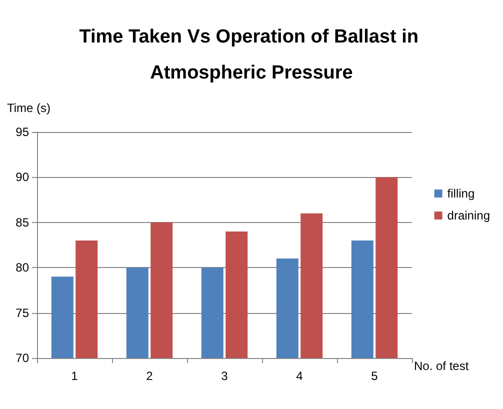 Image resolution: width=503 pixels, height=409 pixels. What do you see at coordinates (442, 366) in the screenshot?
I see `x-axis-title: No. of test` at bounding box center [442, 366].